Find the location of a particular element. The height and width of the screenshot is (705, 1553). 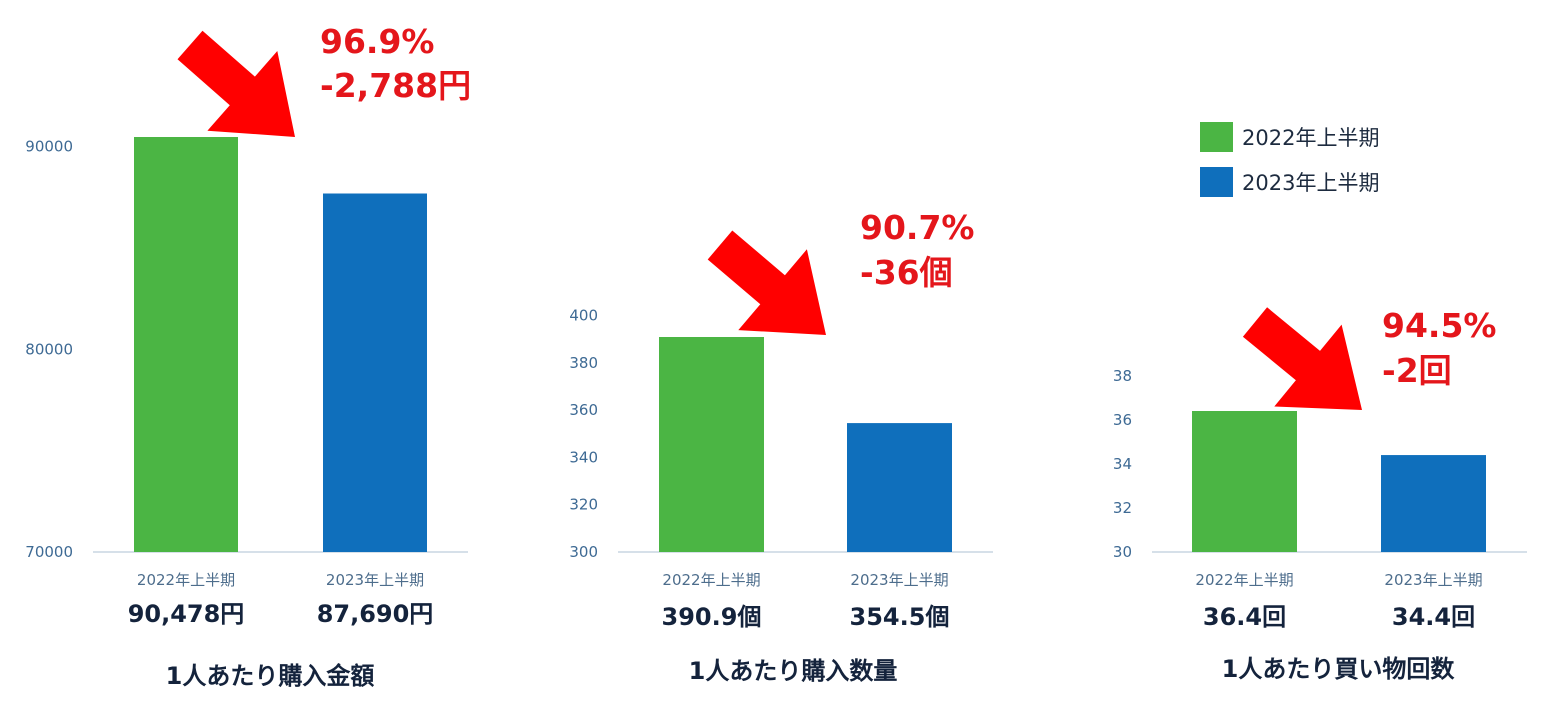

y-tick-label: 380 is located at coordinates (583, 363).